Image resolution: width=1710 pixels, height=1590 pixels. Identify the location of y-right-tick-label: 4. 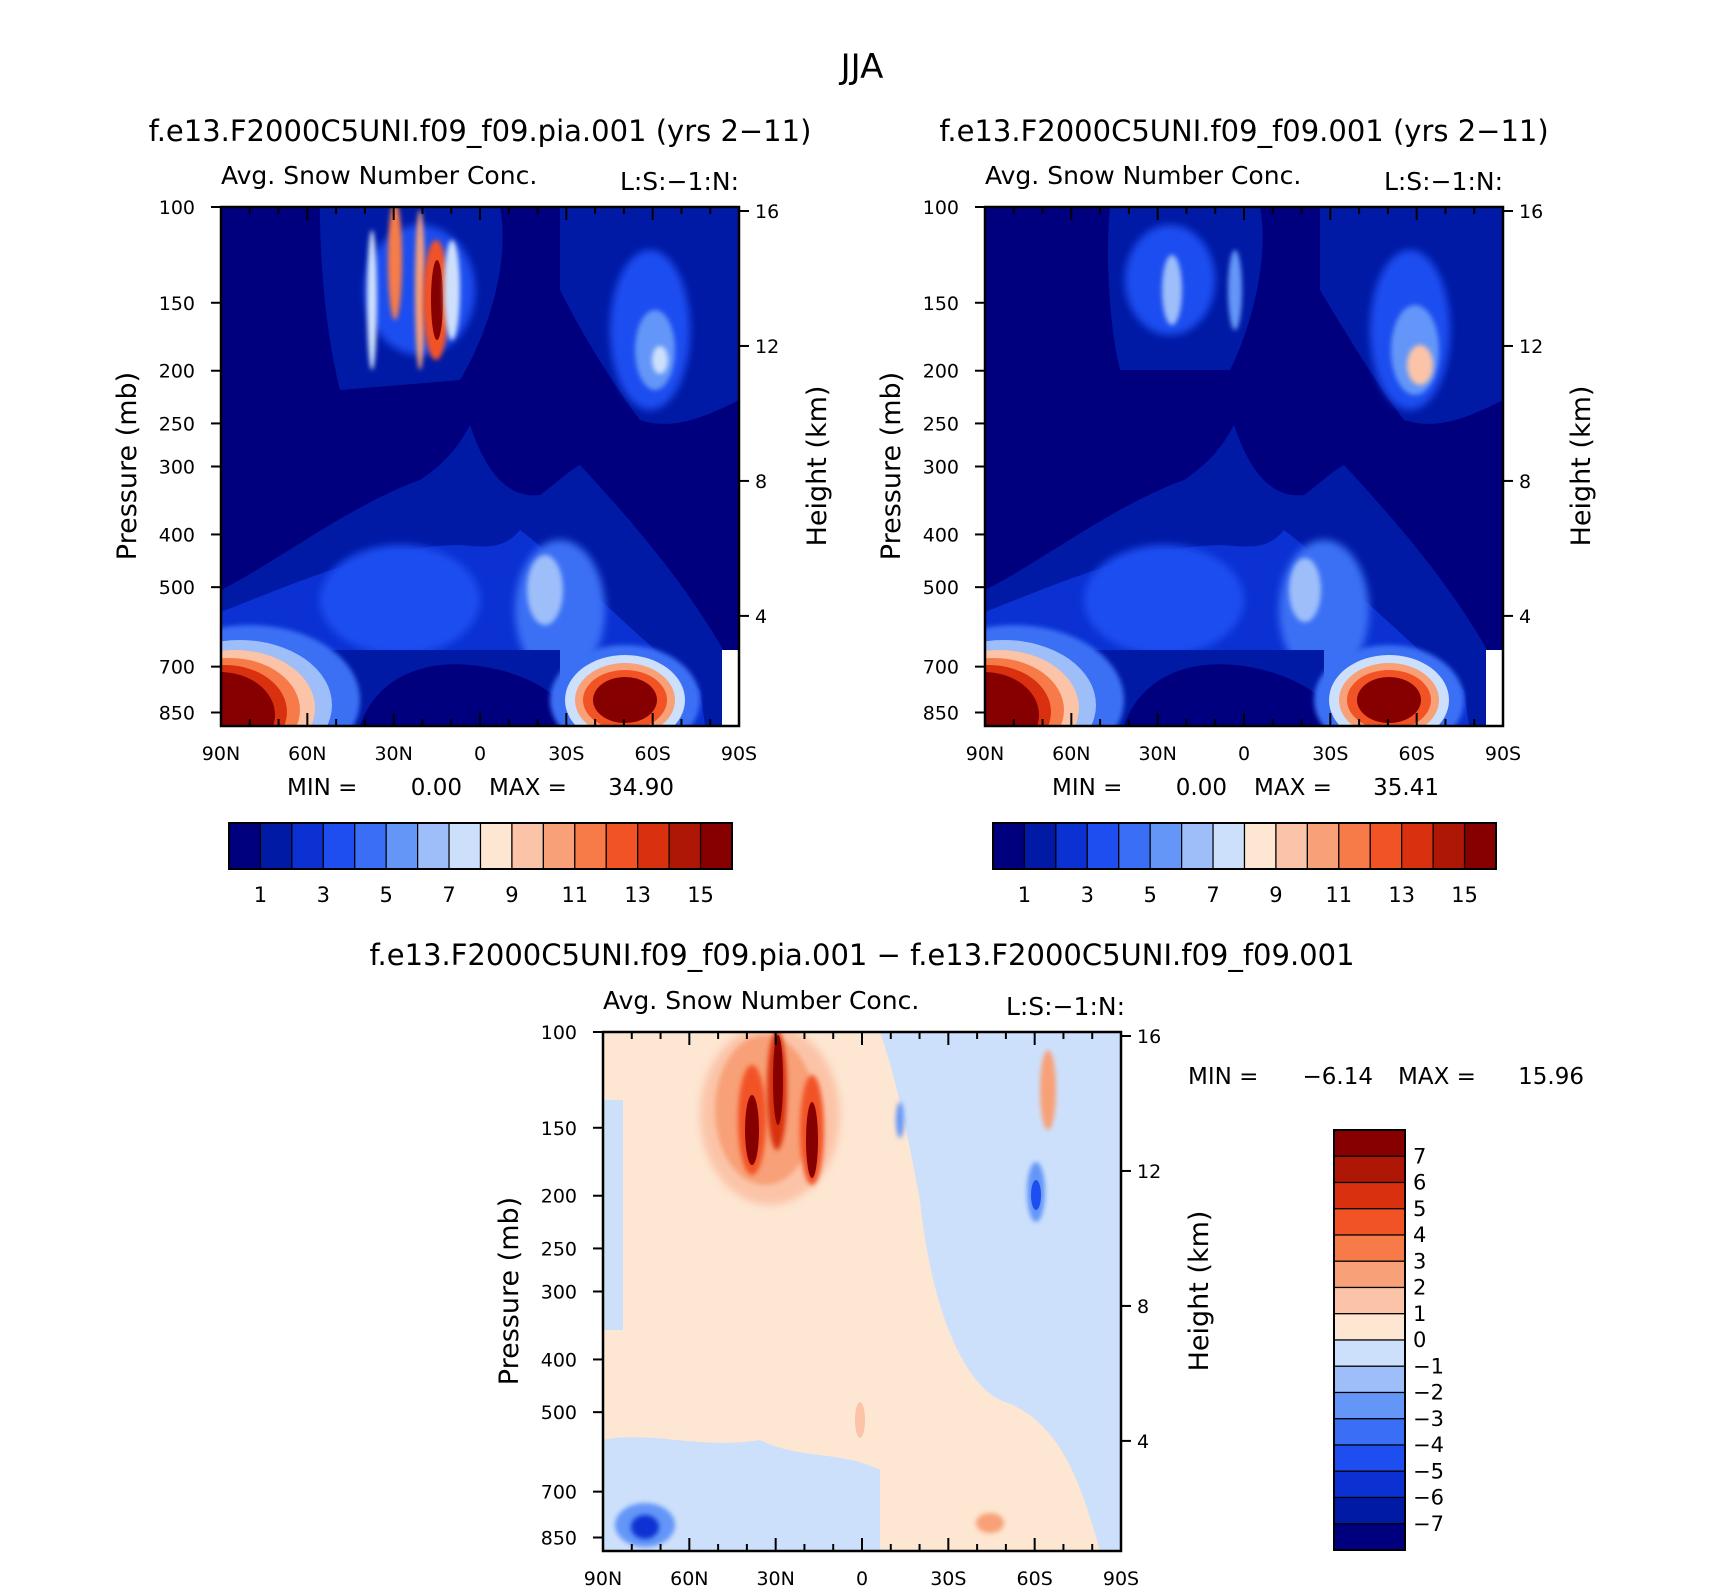
(1525, 617).